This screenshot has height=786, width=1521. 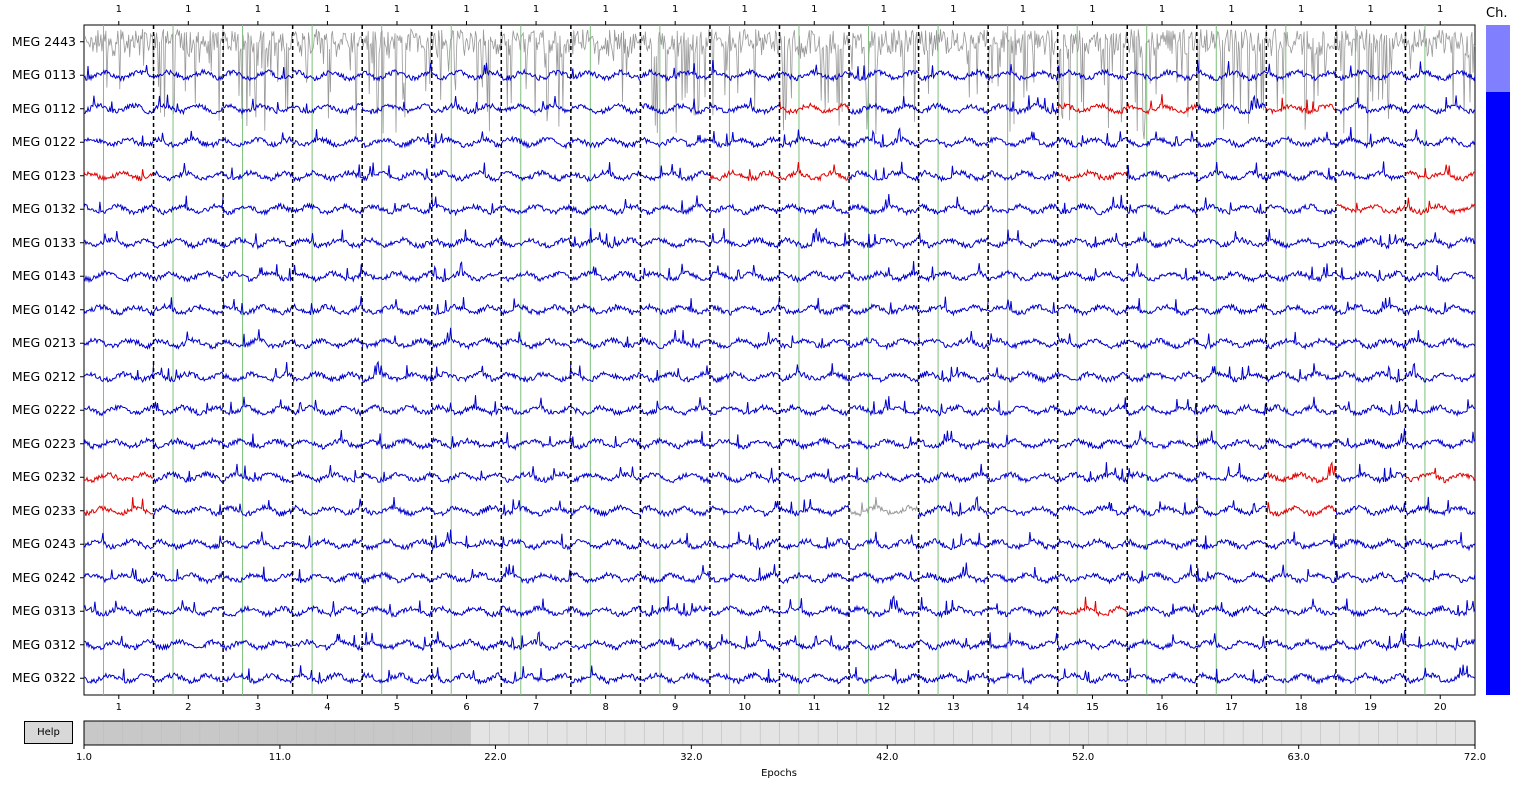 What do you see at coordinates (43, 443) in the screenshot?
I see `channel-label: MEG 0223` at bounding box center [43, 443].